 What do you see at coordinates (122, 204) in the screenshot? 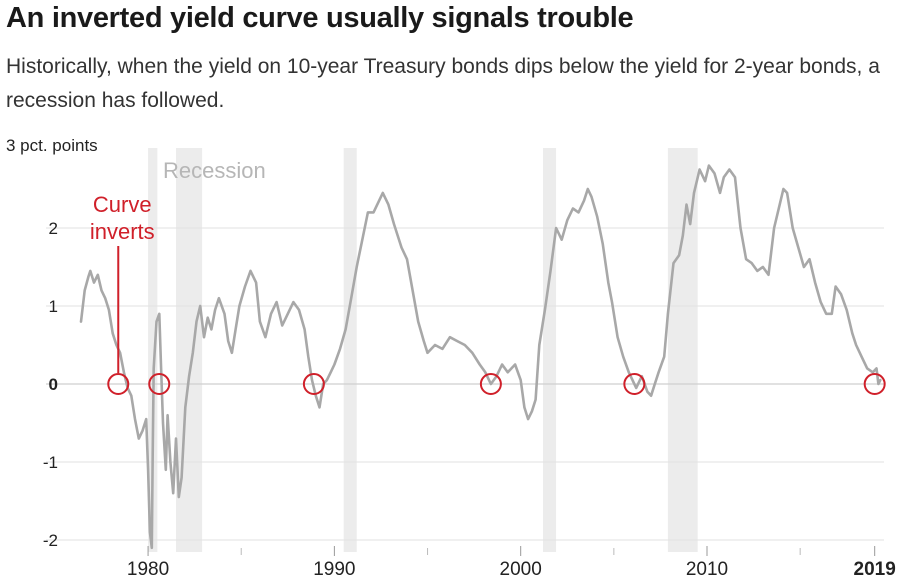
I see `annotation-text-line-1: Curve` at bounding box center [122, 204].